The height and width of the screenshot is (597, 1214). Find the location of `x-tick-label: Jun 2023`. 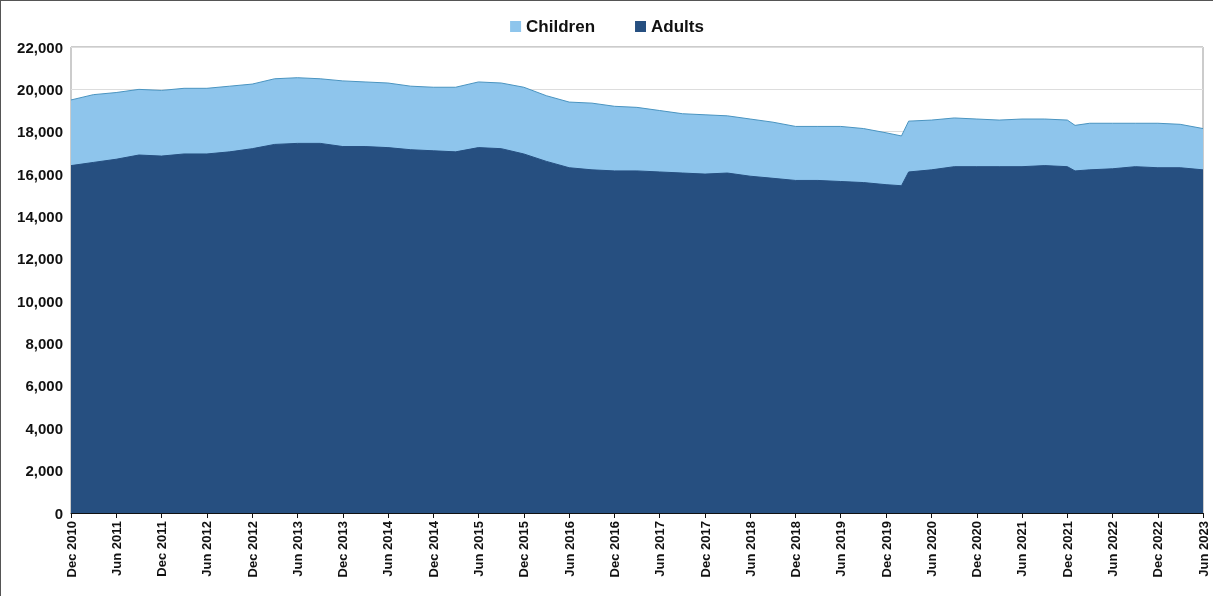

x-tick-label: Jun 2023 is located at coordinates (1203, 549).